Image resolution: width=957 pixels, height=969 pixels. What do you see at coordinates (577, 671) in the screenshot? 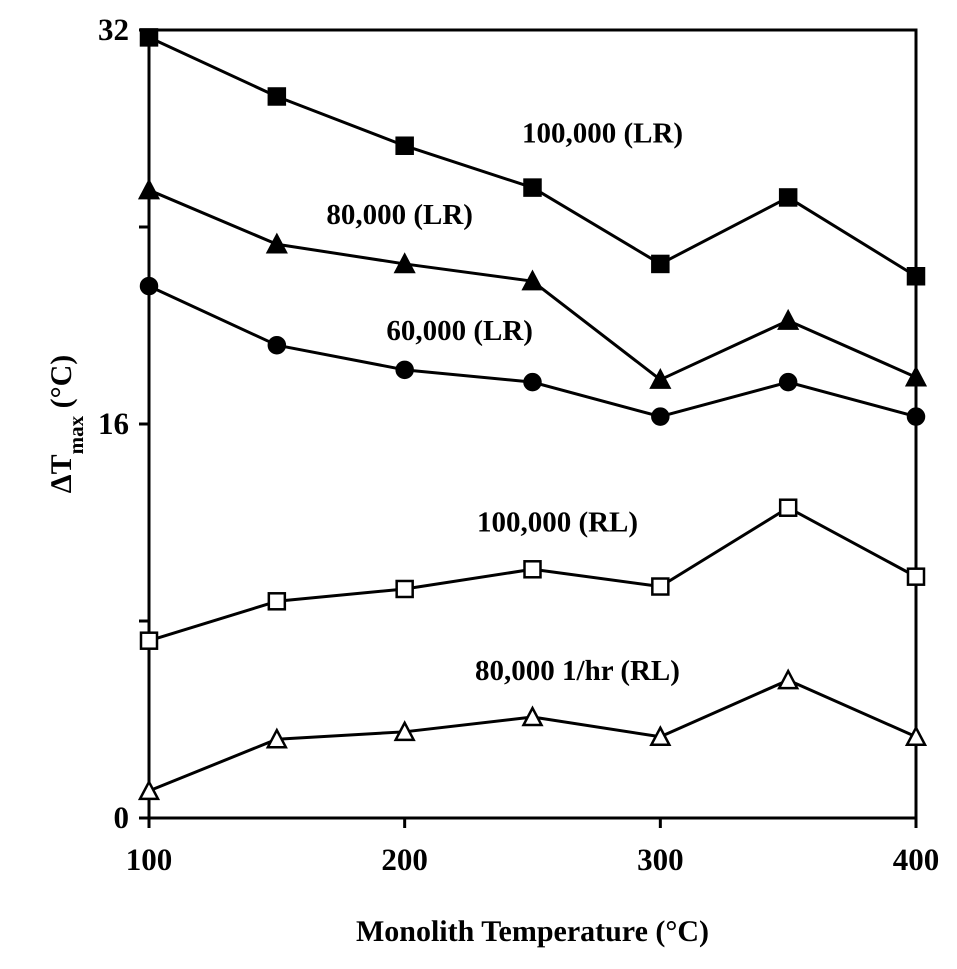
I see `series-label: 80,000 1/hr (RL)` at bounding box center [577, 671].